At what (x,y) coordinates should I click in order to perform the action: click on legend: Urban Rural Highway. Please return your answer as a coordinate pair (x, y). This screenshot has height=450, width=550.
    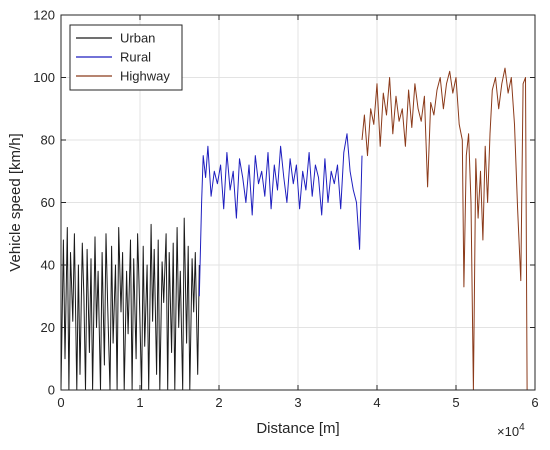
    Looking at the image, I should click on (126, 57).